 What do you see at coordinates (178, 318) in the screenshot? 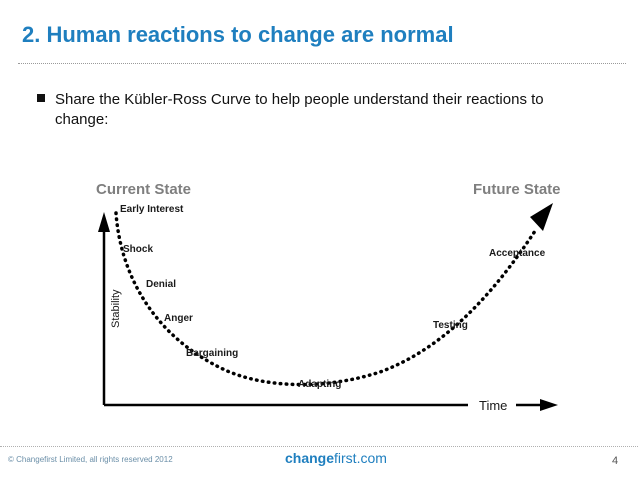
I see `stage-anger: Anger` at bounding box center [178, 318].